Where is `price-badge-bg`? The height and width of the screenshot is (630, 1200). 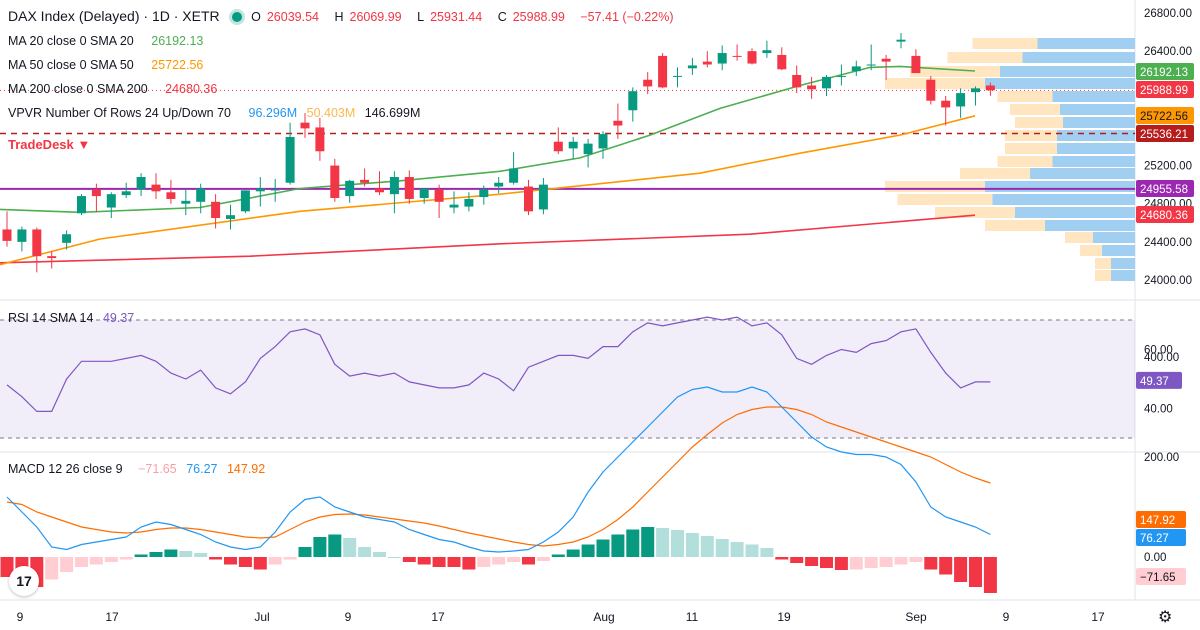 price-badge-bg is located at coordinates (1165, 133).